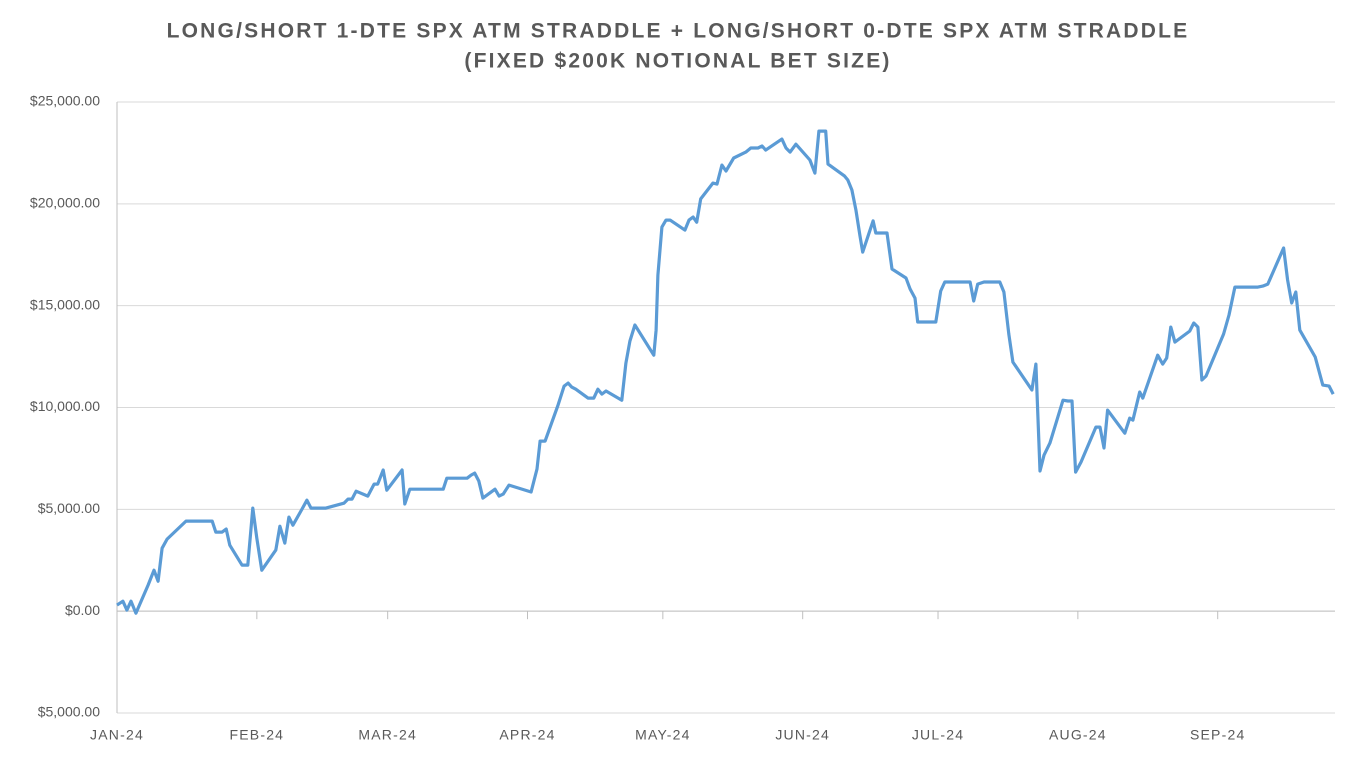 The width and height of the screenshot is (1358, 759). What do you see at coordinates (387, 735) in the screenshot?
I see `x-tick-label: MAR-24` at bounding box center [387, 735].